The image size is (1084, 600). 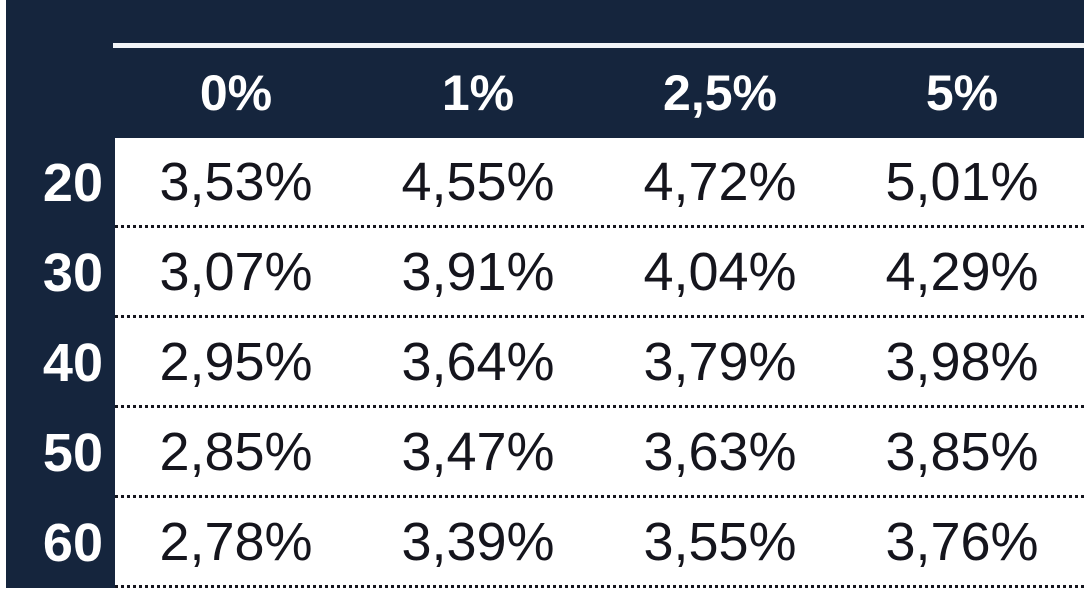 What do you see at coordinates (478, 451) in the screenshot?
I see `table-cell: 3,47%` at bounding box center [478, 451].